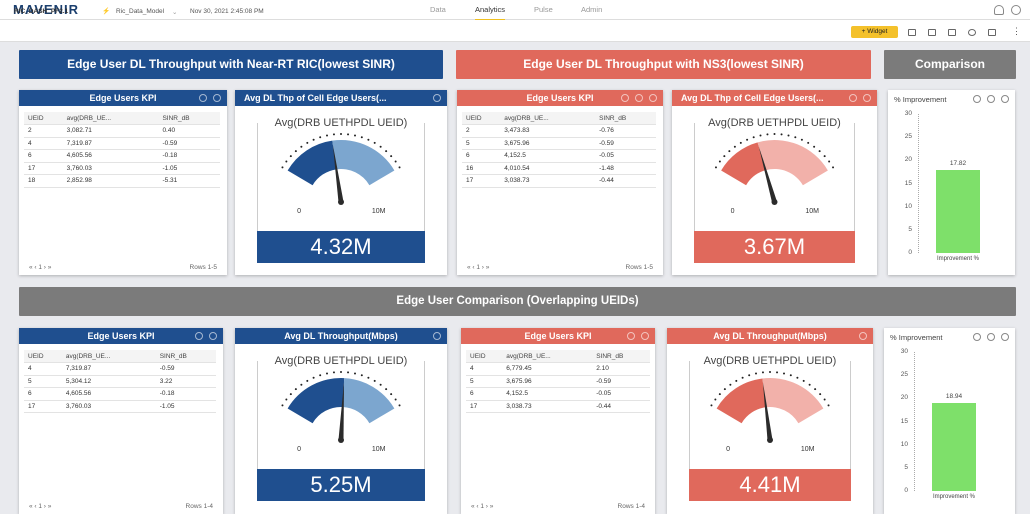  Describe the element at coordinates (43, 394) in the screenshot. I see `table-cell: 6` at that location.